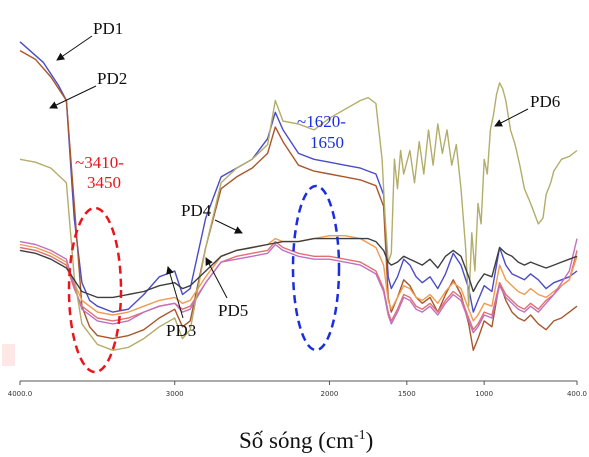  I want to click on x-tick-label-400: 400.0, so click(577, 394).